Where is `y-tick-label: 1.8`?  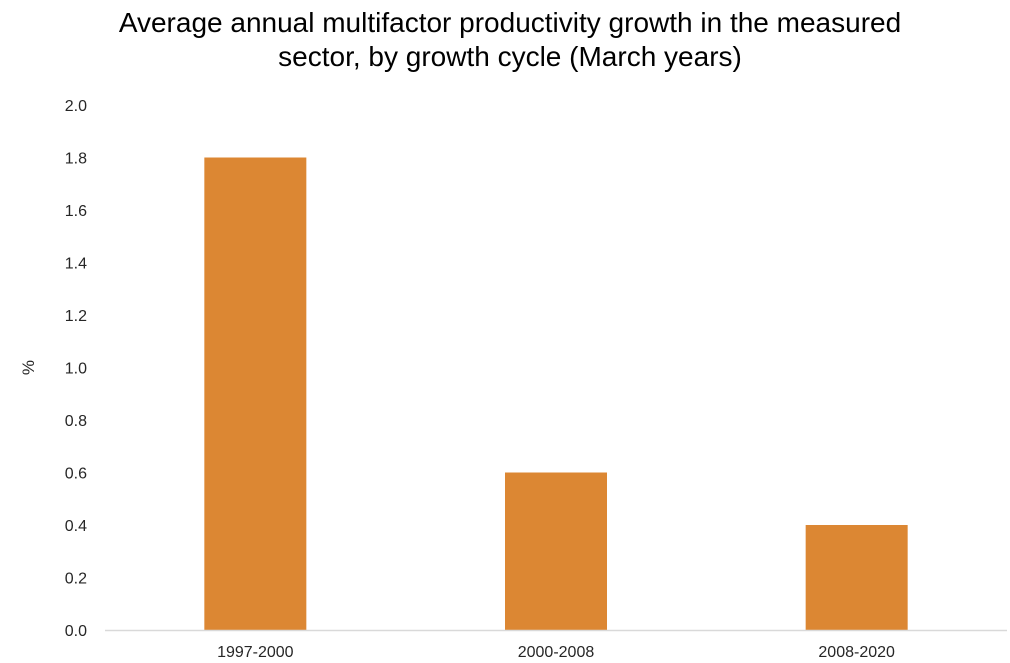 y-tick-label: 1.8 is located at coordinates (76, 159).